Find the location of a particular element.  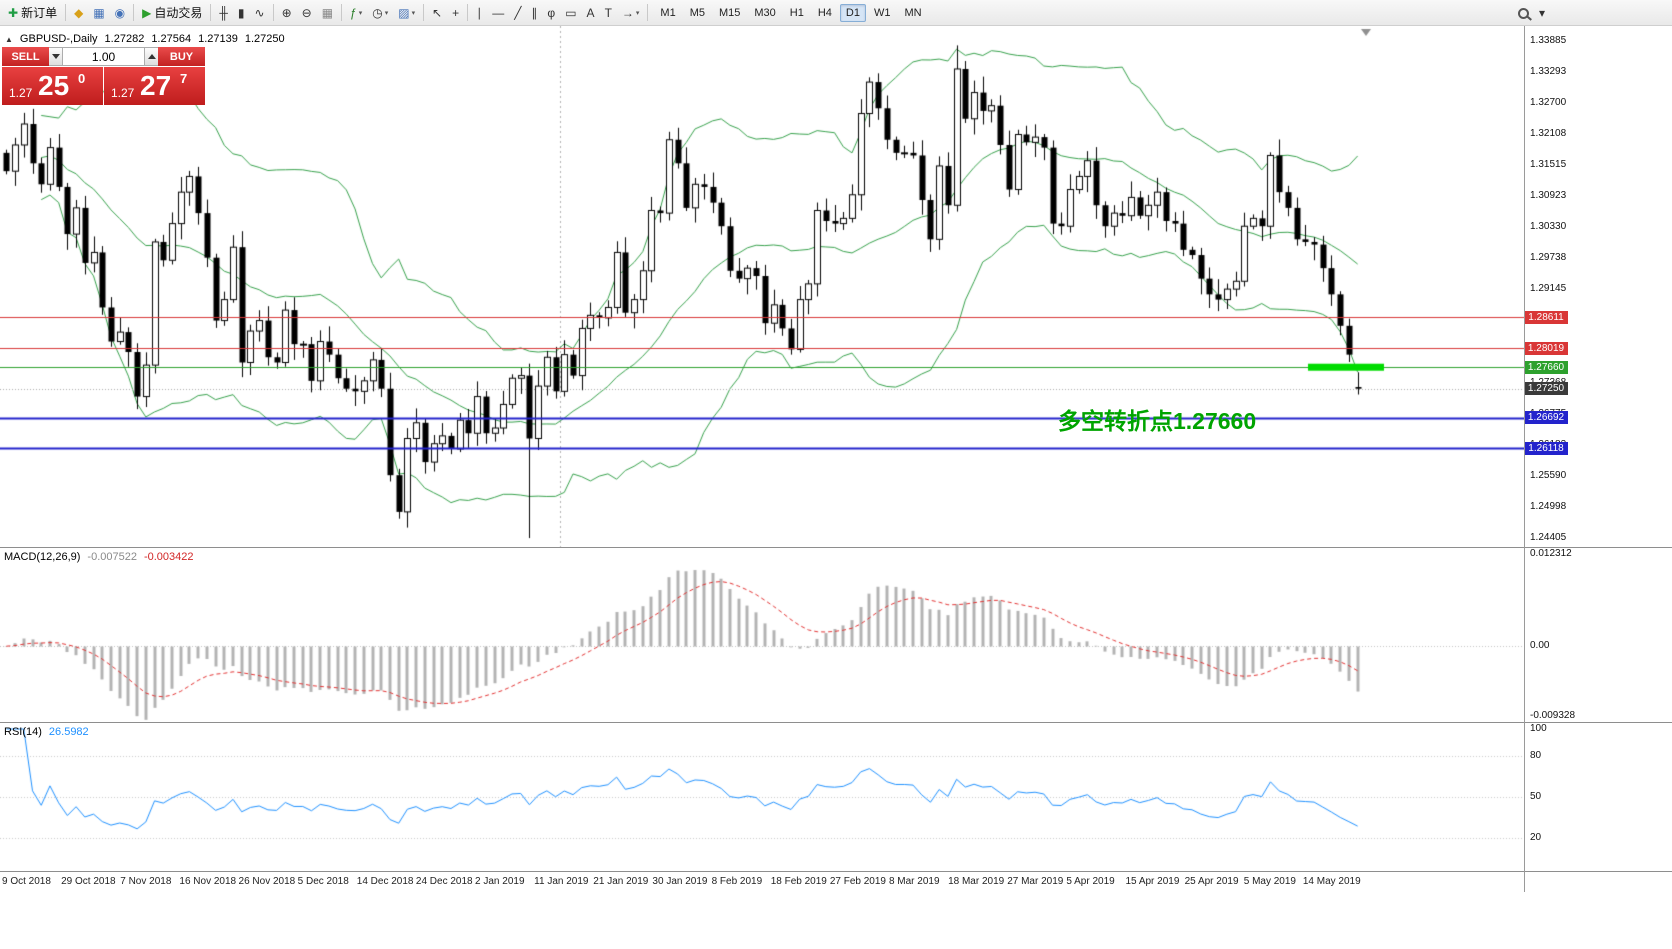

rsi-canvas is located at coordinates (762, 797).